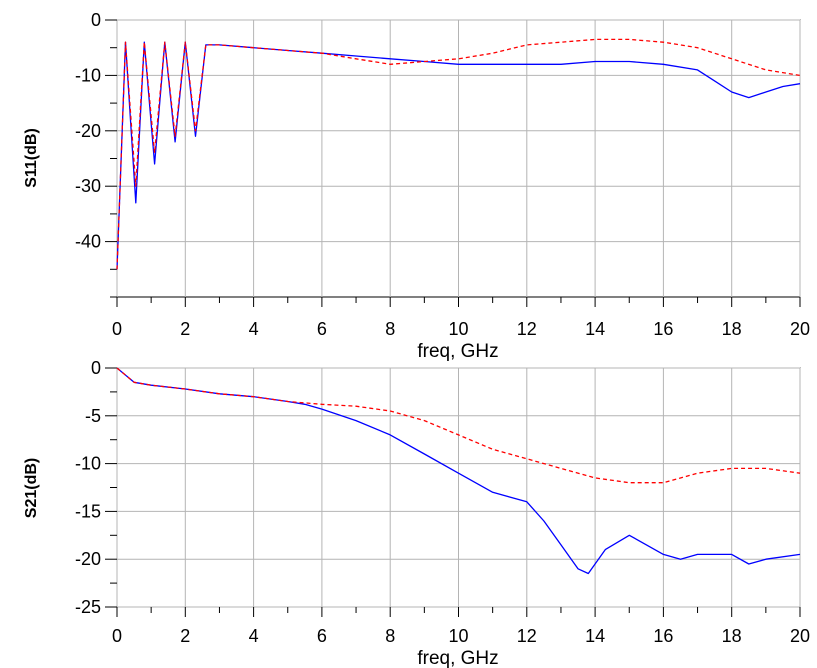  What do you see at coordinates (732, 329) in the screenshot?
I see `s11-x-tick-label: 18` at bounding box center [732, 329].